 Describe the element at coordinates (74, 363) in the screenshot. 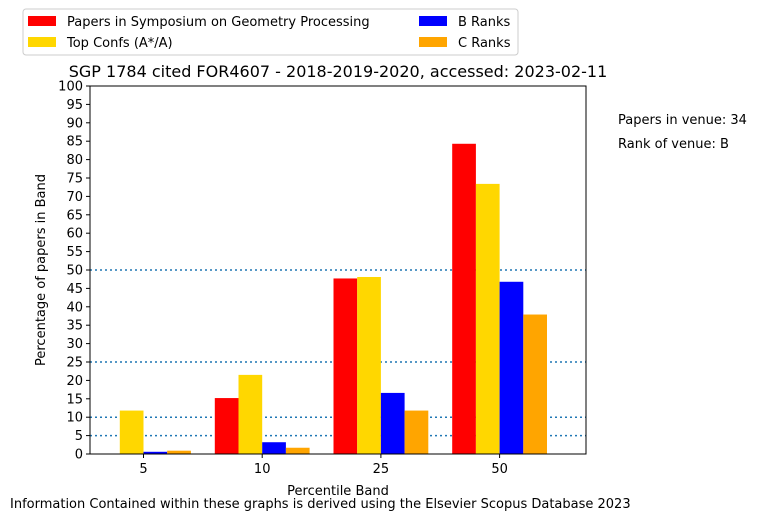

I see `y-tick-label: 25` at that location.